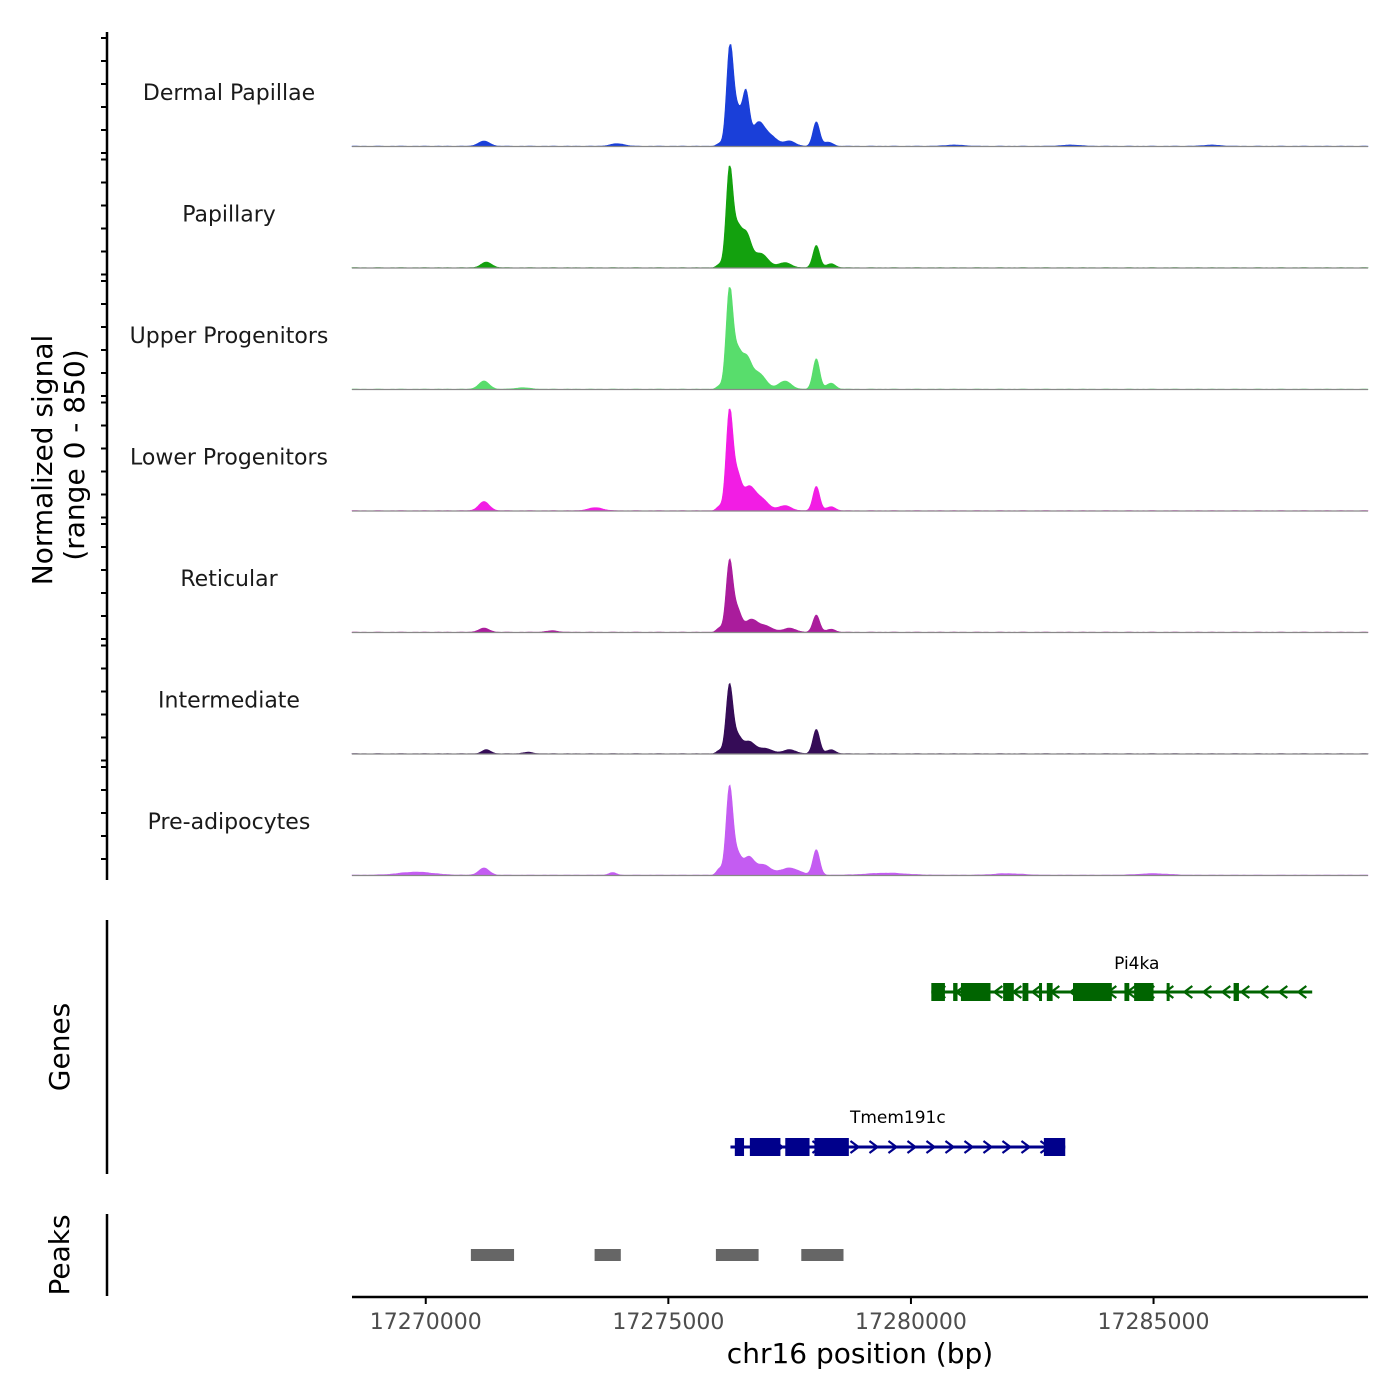 The image size is (1400, 1400). What do you see at coordinates (229, 336) in the screenshot?
I see `track-label: Upper Progenitors` at bounding box center [229, 336].